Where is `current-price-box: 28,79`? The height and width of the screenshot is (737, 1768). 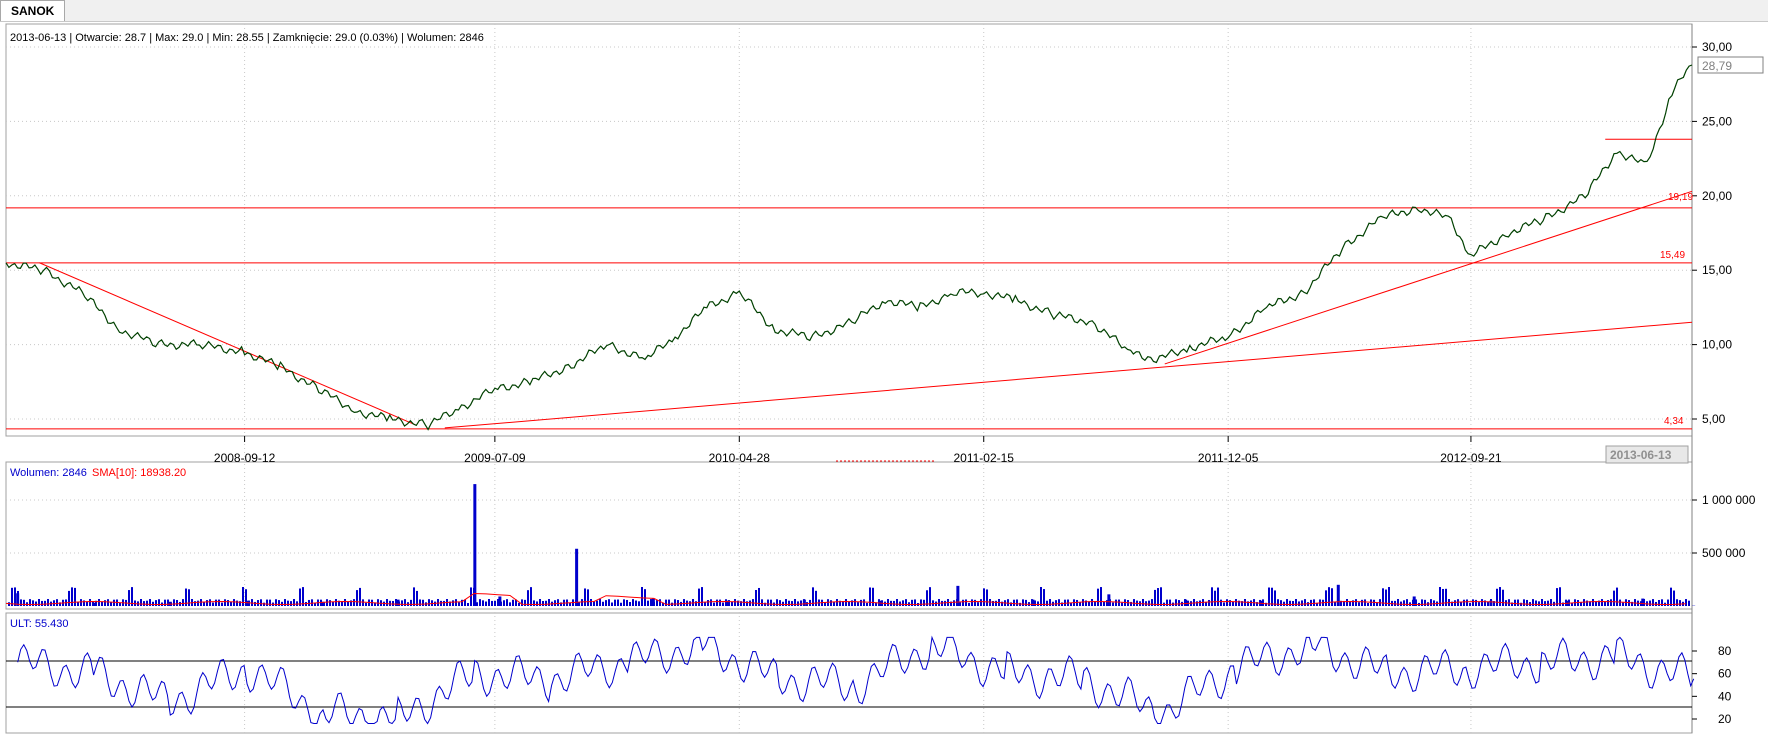
current-price-box: 28,79 is located at coordinates (1730, 65).